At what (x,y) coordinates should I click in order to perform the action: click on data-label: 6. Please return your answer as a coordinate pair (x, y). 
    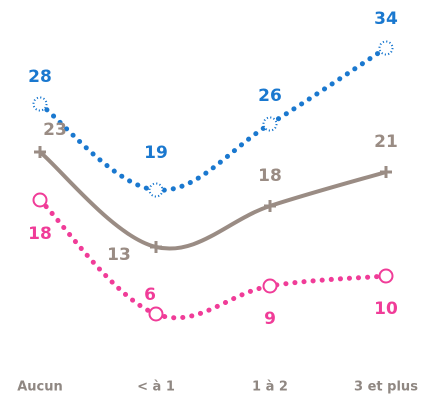
    Looking at the image, I should click on (150, 295).